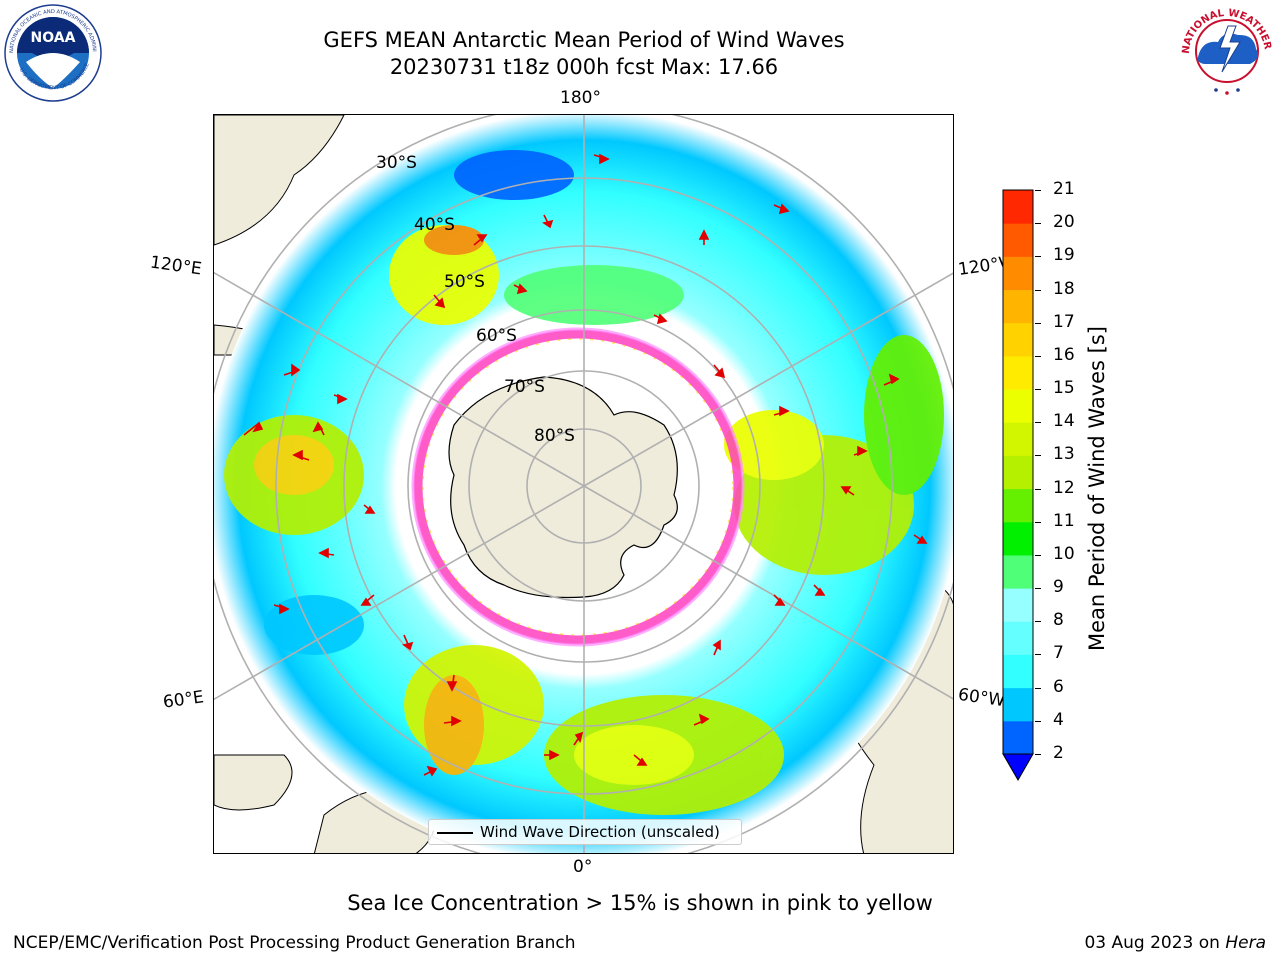 This screenshot has height=960, width=1280. I want to click on colorbar-tick-label: 15, so click(1064, 388).